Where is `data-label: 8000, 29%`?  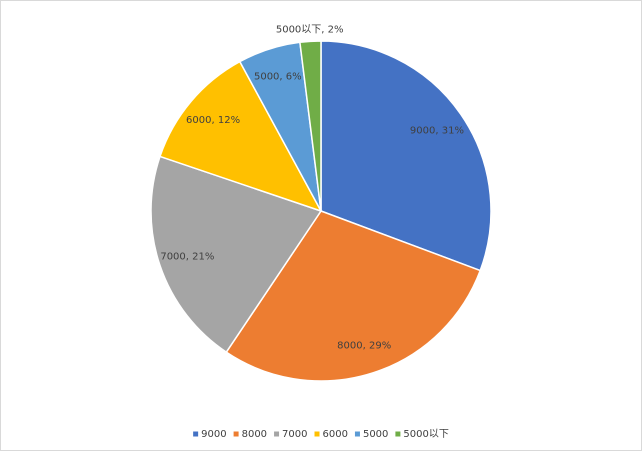 data-label: 8000, 29% is located at coordinates (364, 345).